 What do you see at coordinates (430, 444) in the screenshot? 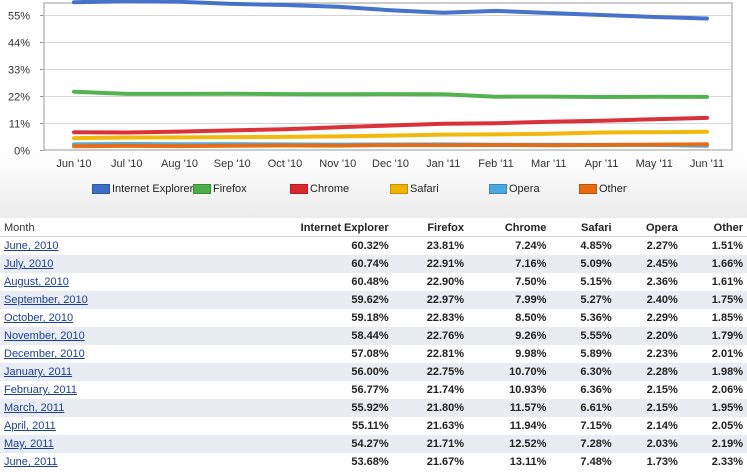
I see `share-cell: 21.71%` at bounding box center [430, 444].